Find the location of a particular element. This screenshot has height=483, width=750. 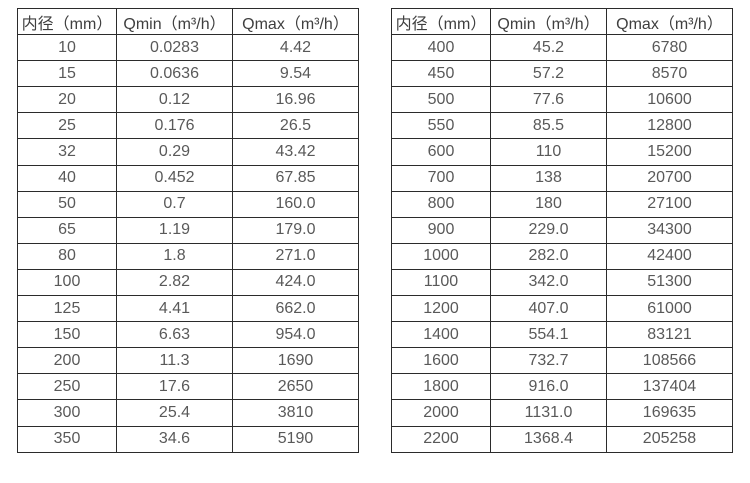

table-row: 2200 1368.4 205258 is located at coordinates (562, 439).